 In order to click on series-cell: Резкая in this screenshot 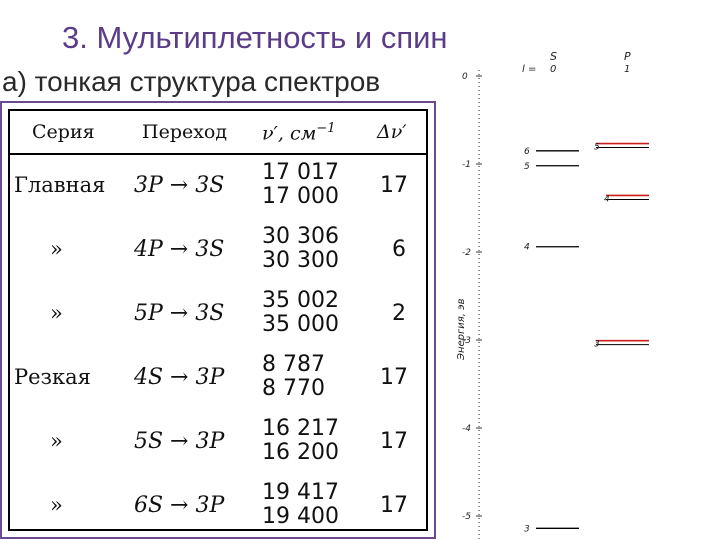, I will do `click(52, 377)`.